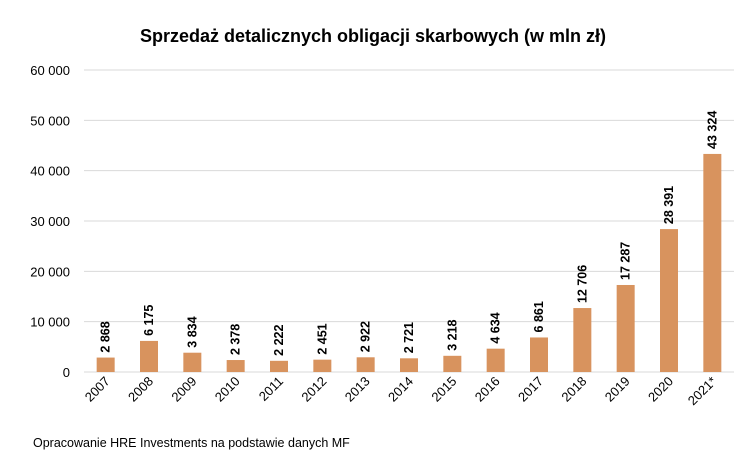 The image size is (746, 464). Describe the element at coordinates (443, 389) in the screenshot. I see `x-tick-label: 2015` at that location.